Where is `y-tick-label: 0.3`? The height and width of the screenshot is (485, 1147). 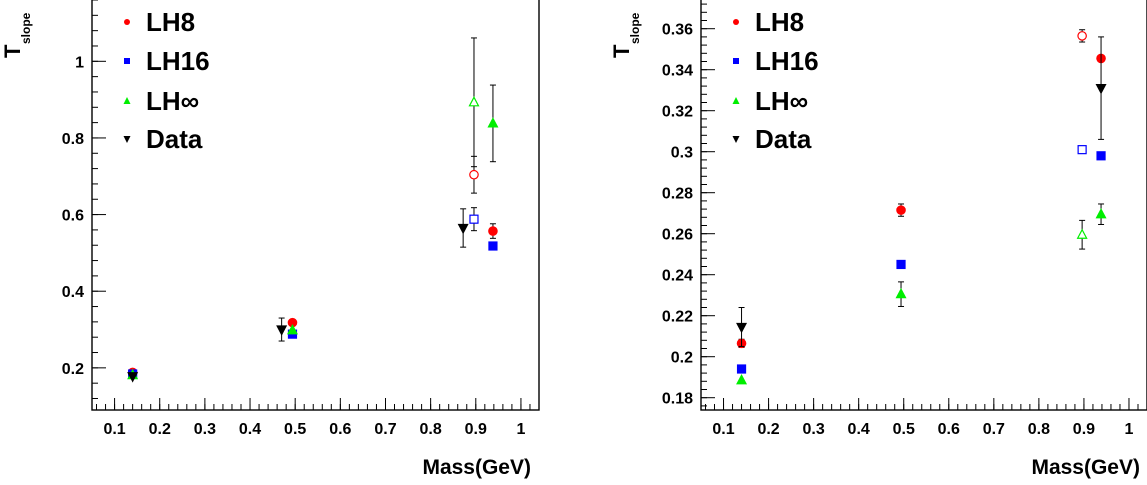
y-tick-label: 0.3 is located at coordinates (682, 153).